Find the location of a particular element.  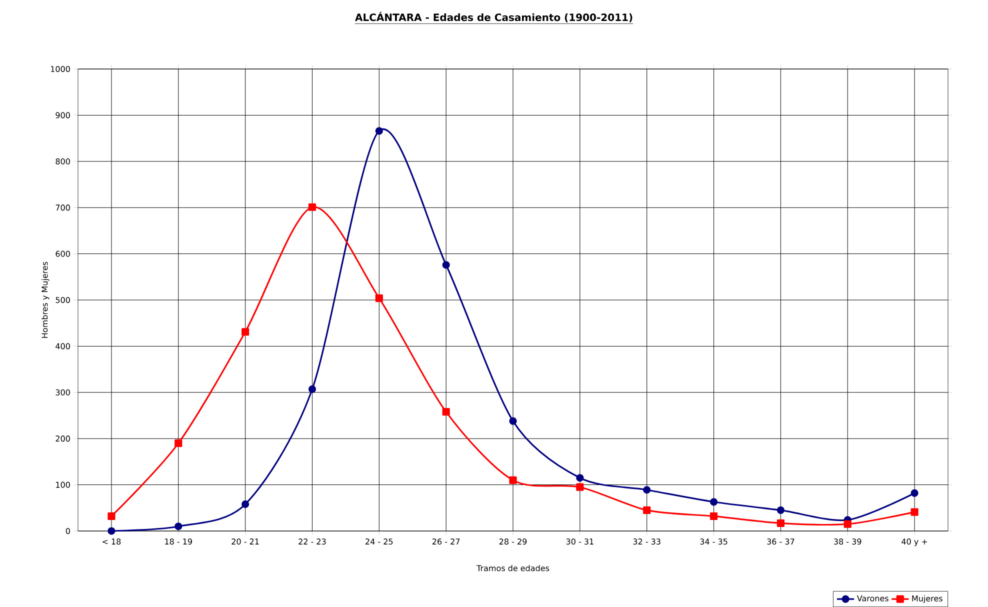

x-tick-label: 20 - 21 is located at coordinates (245, 541).